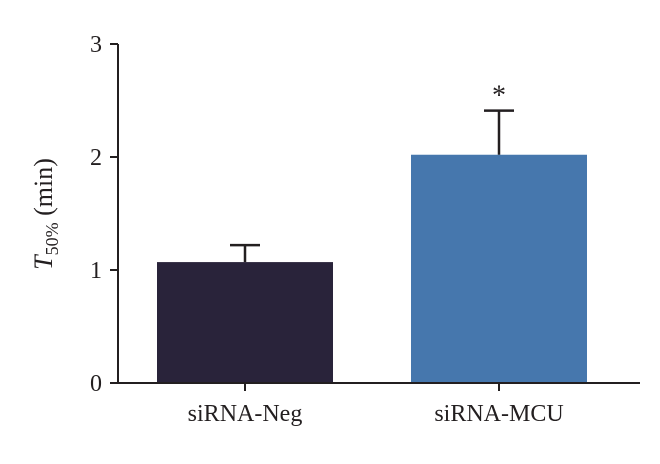 Image resolution: width=660 pixels, height=464 pixels. I want to click on y-tick-label-2: 2, so click(96, 158).